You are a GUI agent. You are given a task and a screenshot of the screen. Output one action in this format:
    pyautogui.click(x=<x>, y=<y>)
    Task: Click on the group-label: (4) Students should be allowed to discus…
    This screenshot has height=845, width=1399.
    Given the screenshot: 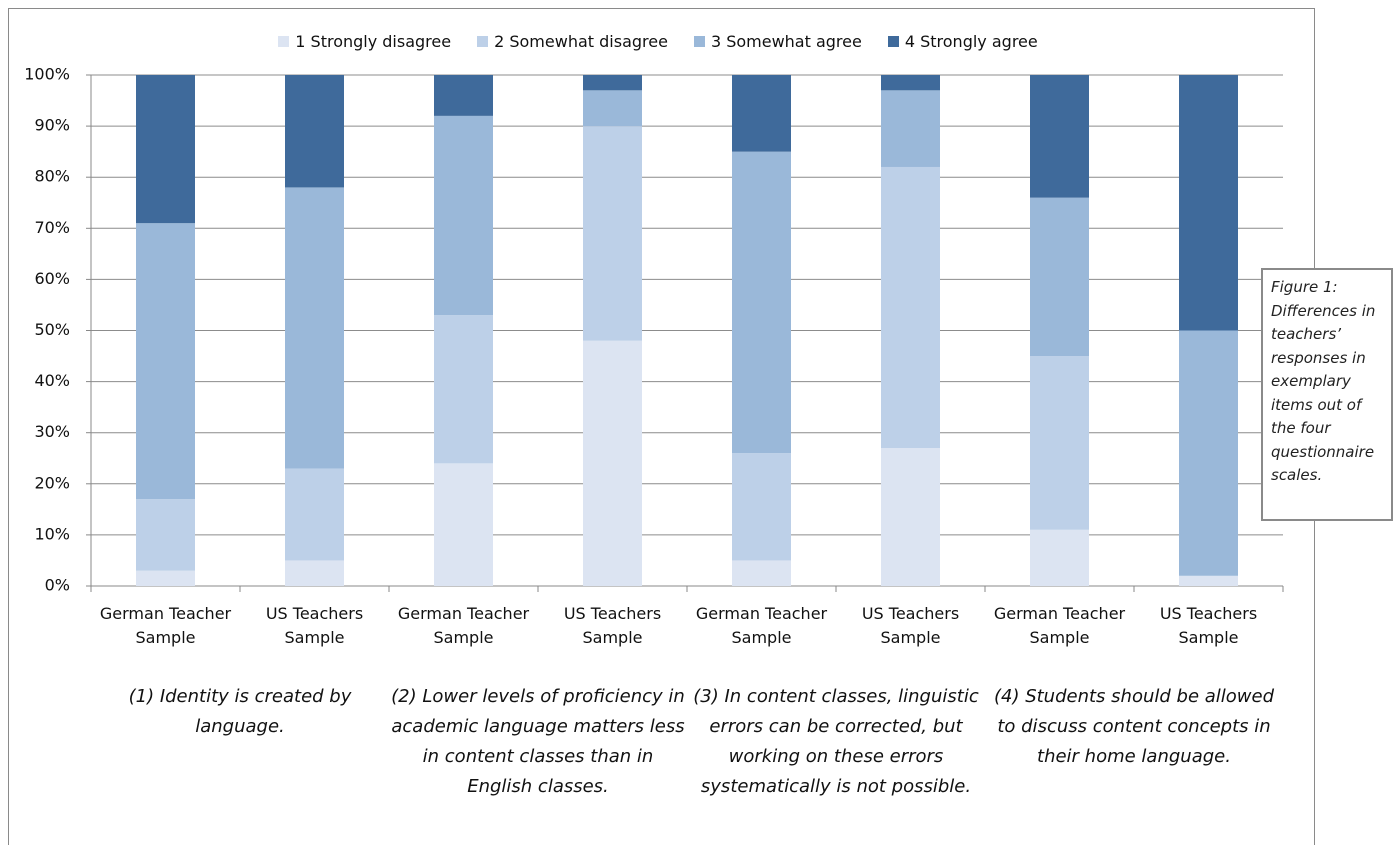 What is the action you would take?
    pyautogui.click(x=1134, y=726)
    